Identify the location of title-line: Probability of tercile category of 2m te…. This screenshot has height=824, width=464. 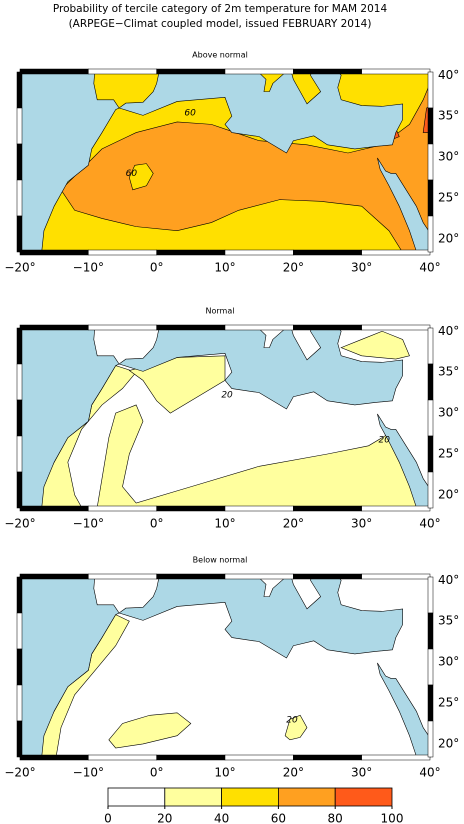
(220, 9).